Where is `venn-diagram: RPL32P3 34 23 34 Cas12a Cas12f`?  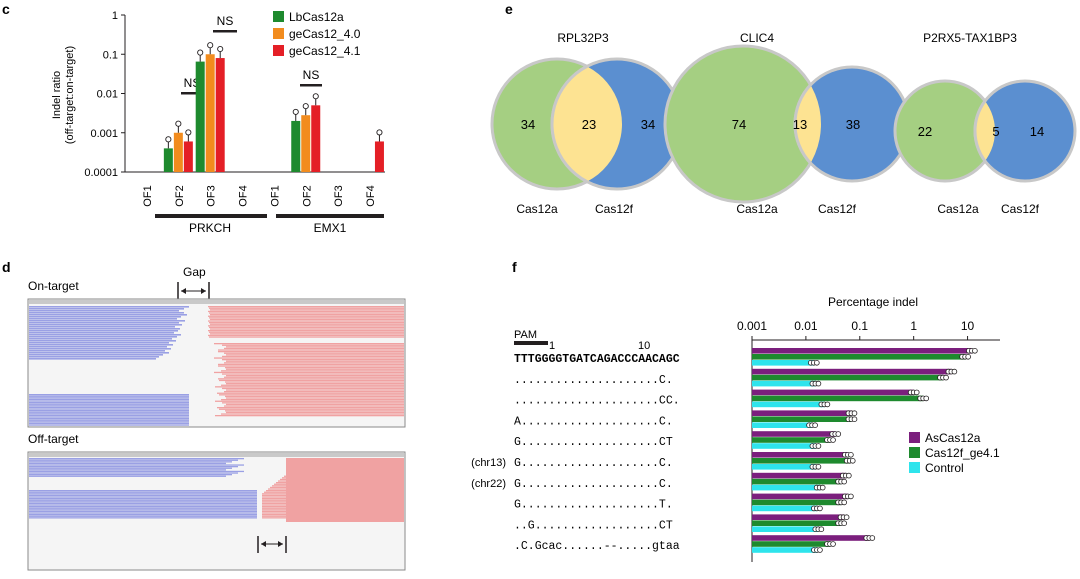
venn-diagram: RPL32P3 34 23 34 Cas12a Cas12f is located at coordinates (587, 123).